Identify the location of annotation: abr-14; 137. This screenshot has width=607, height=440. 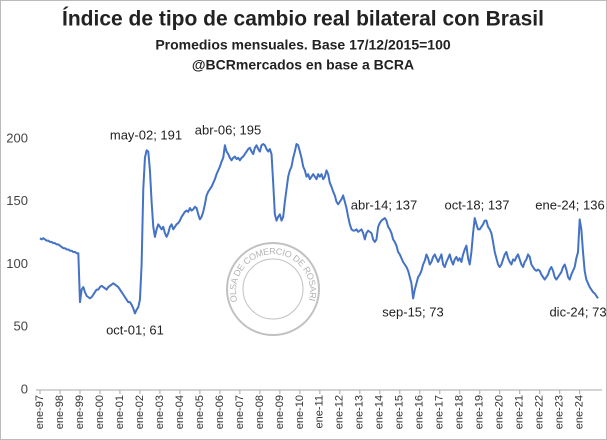
(384, 204).